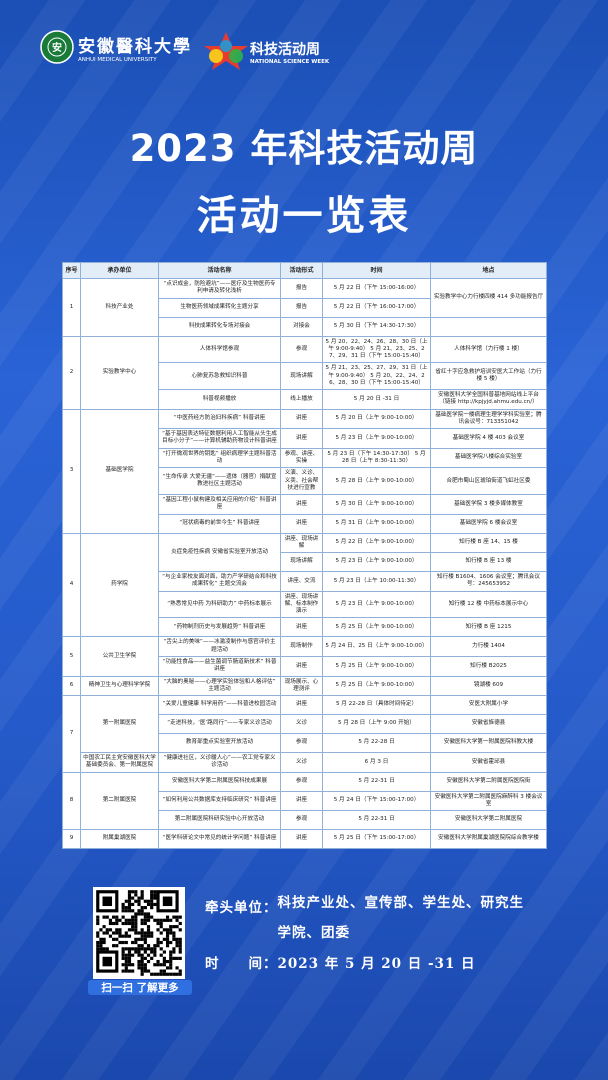 Image resolution: width=608 pixels, height=1080 pixels. Describe the element at coordinates (376, 288) in the screenshot. I see `activity-time: 5 月 22 日（下午 15:00-16:00）` at that location.